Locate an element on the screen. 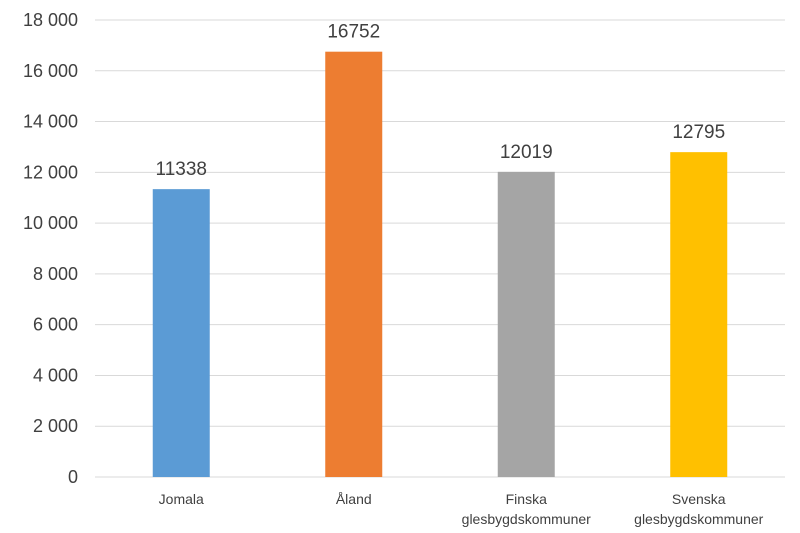 The width and height of the screenshot is (800, 533). category-label: Jomala is located at coordinates (181, 499).